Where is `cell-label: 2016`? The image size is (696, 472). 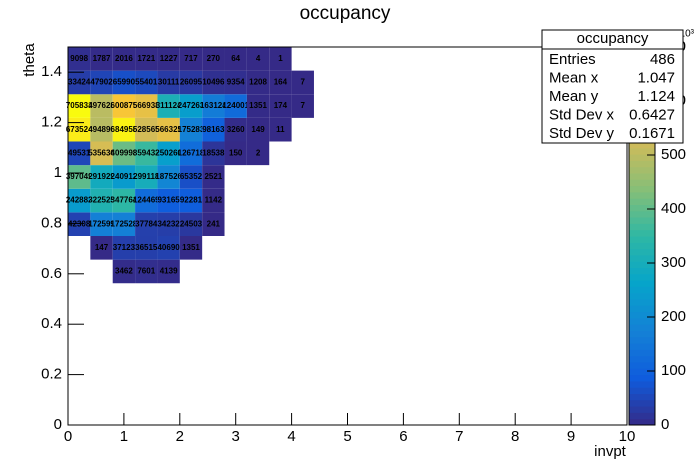 cell-label: 2016 is located at coordinates (124, 58).